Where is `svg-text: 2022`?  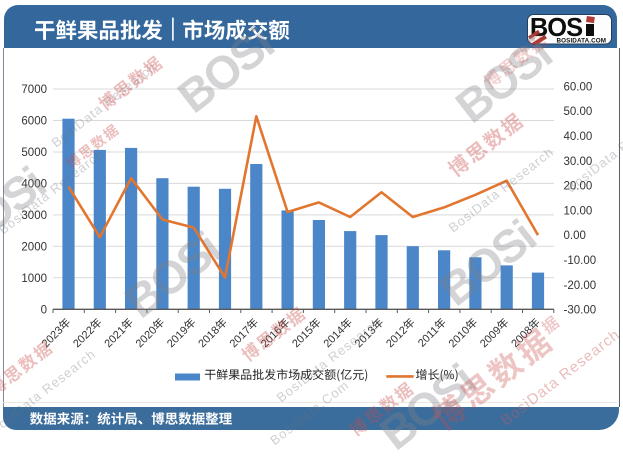
svg-text: 2022 is located at coordinates (84, 337).